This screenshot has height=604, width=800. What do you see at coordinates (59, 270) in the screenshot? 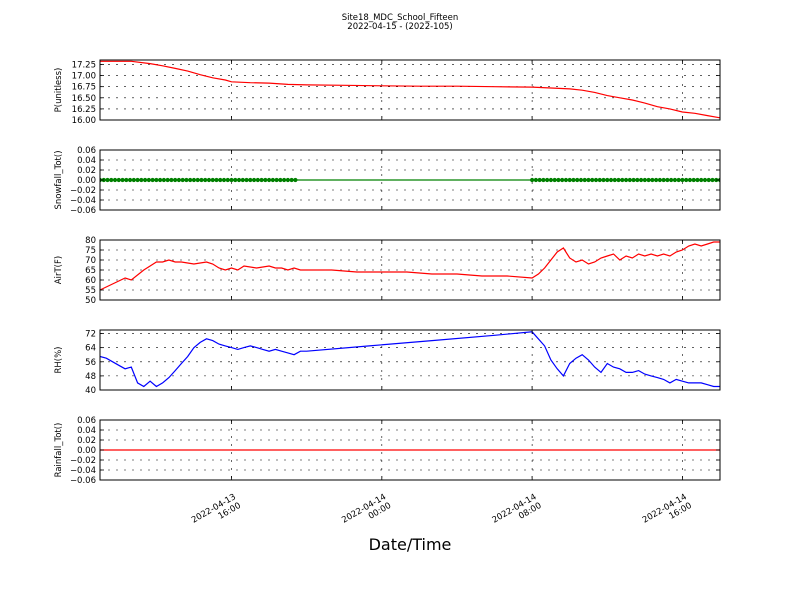
I see `y-axis-label: AirT(F)` at bounding box center [59, 270].